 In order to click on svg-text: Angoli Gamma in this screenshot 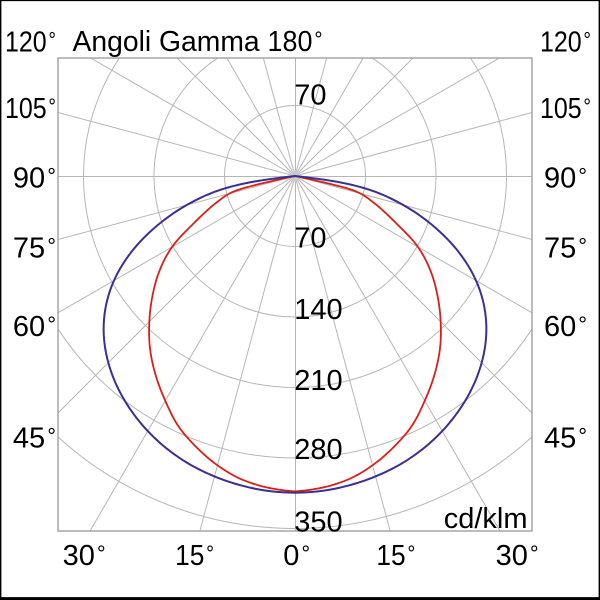, I will do `click(166, 41)`.